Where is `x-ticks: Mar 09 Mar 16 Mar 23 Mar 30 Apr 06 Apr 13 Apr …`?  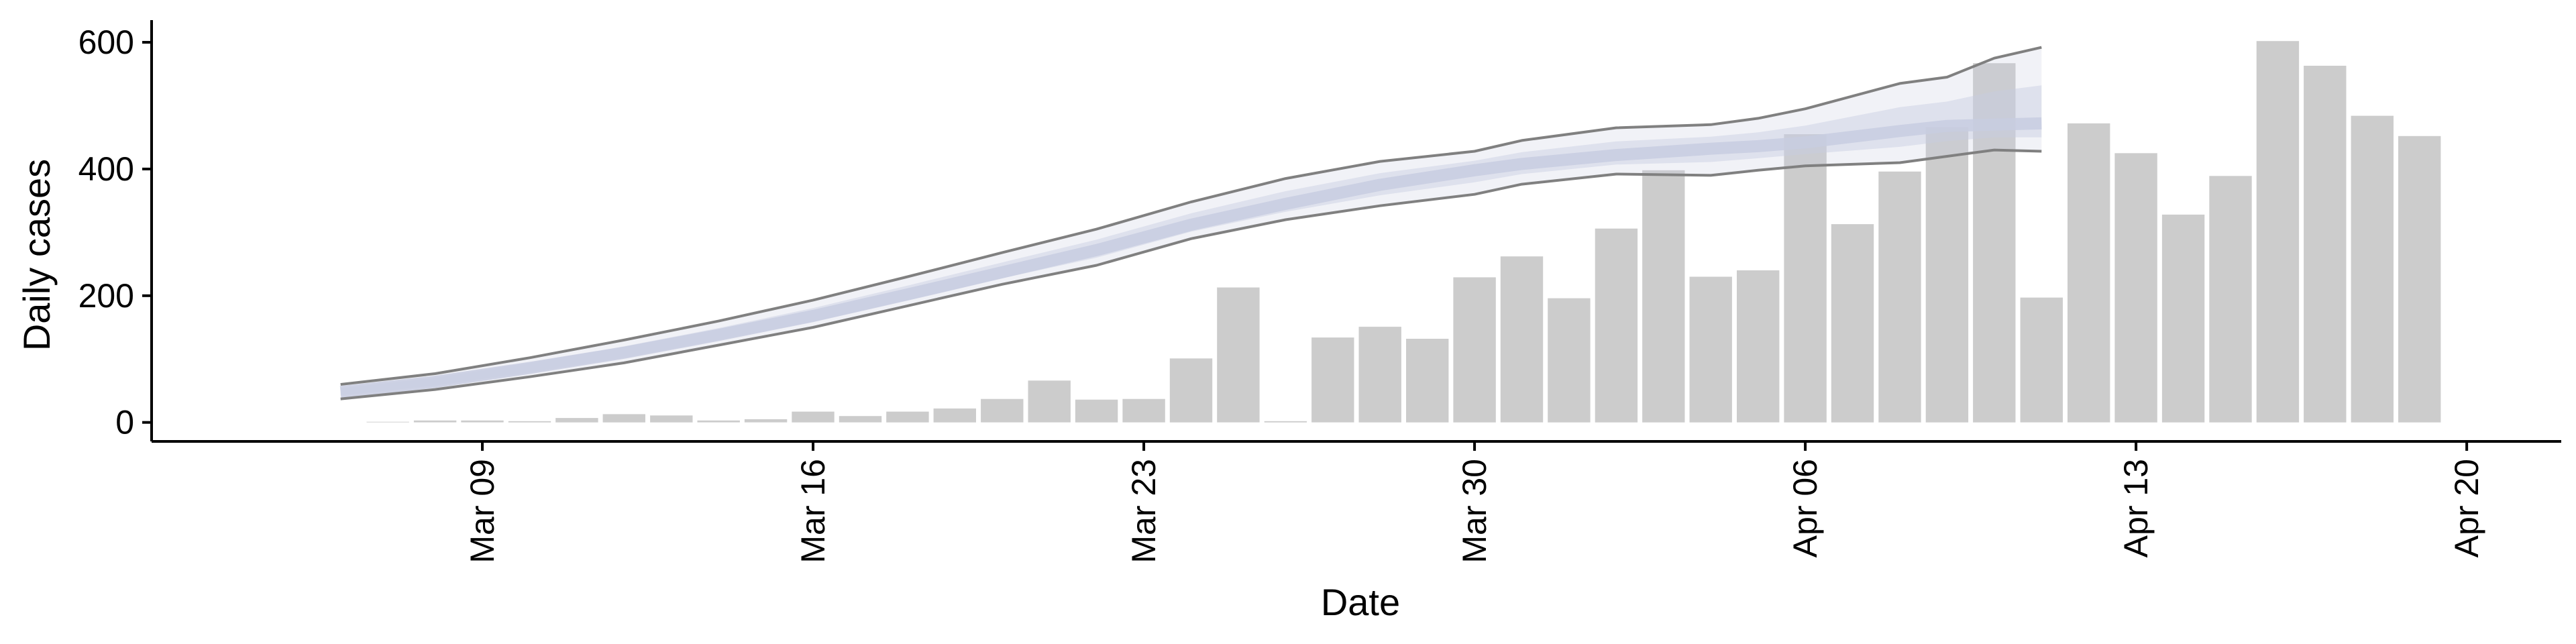
x-ticks: Mar 09 Mar 16 Mar 23 Mar 30 Apr 06 Apr 13 Apr … is located at coordinates (1474, 502).